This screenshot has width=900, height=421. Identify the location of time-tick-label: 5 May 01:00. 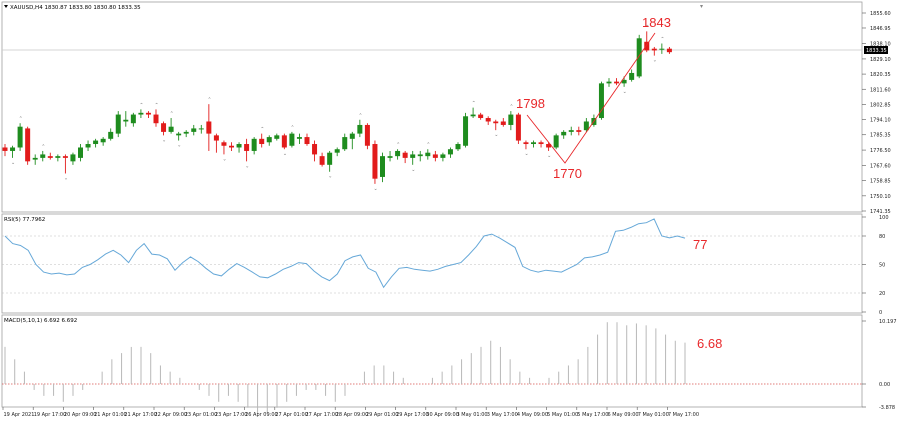
(562, 415).